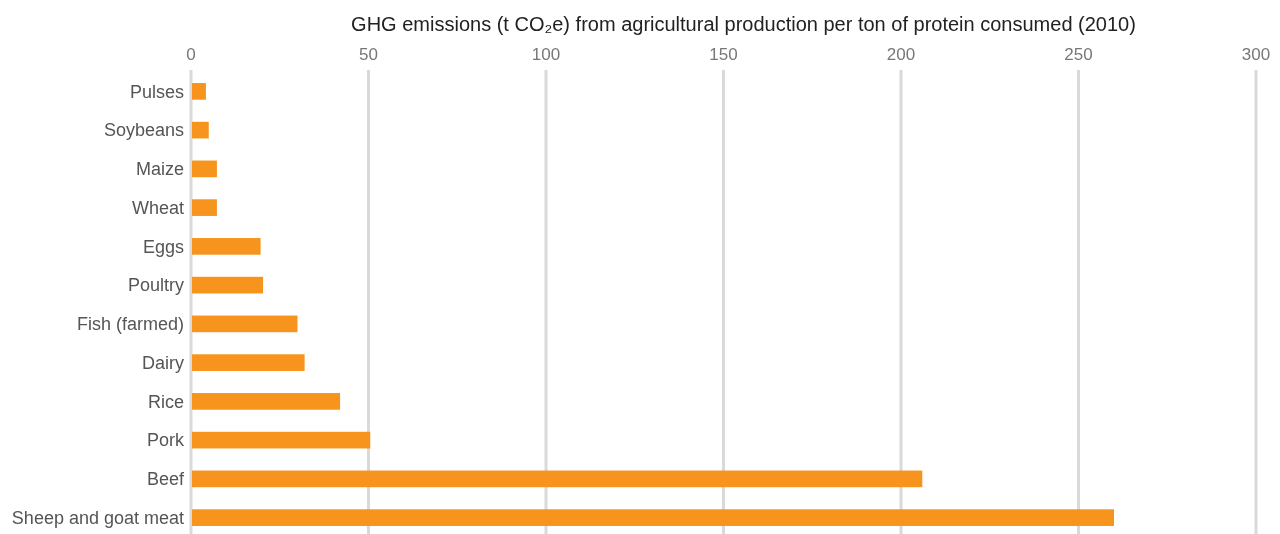 The width and height of the screenshot is (1280, 534). Describe the element at coordinates (162, 362) in the screenshot. I see `y-tick-label: Dairy` at that location.